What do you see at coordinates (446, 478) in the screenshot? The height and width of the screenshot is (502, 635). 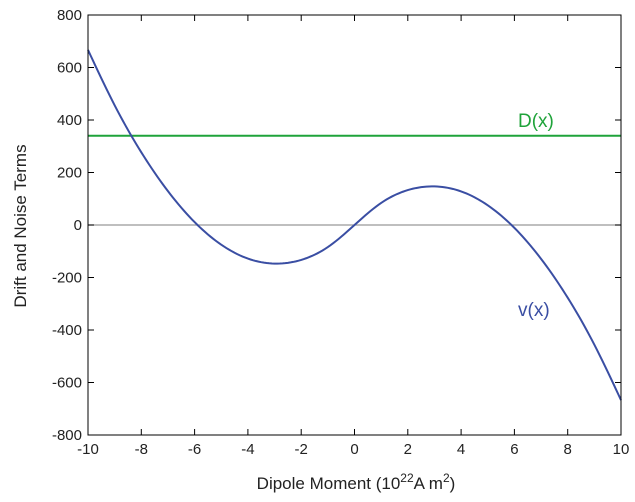 I see `x-axis-title-sup2: 2` at bounding box center [446, 478].